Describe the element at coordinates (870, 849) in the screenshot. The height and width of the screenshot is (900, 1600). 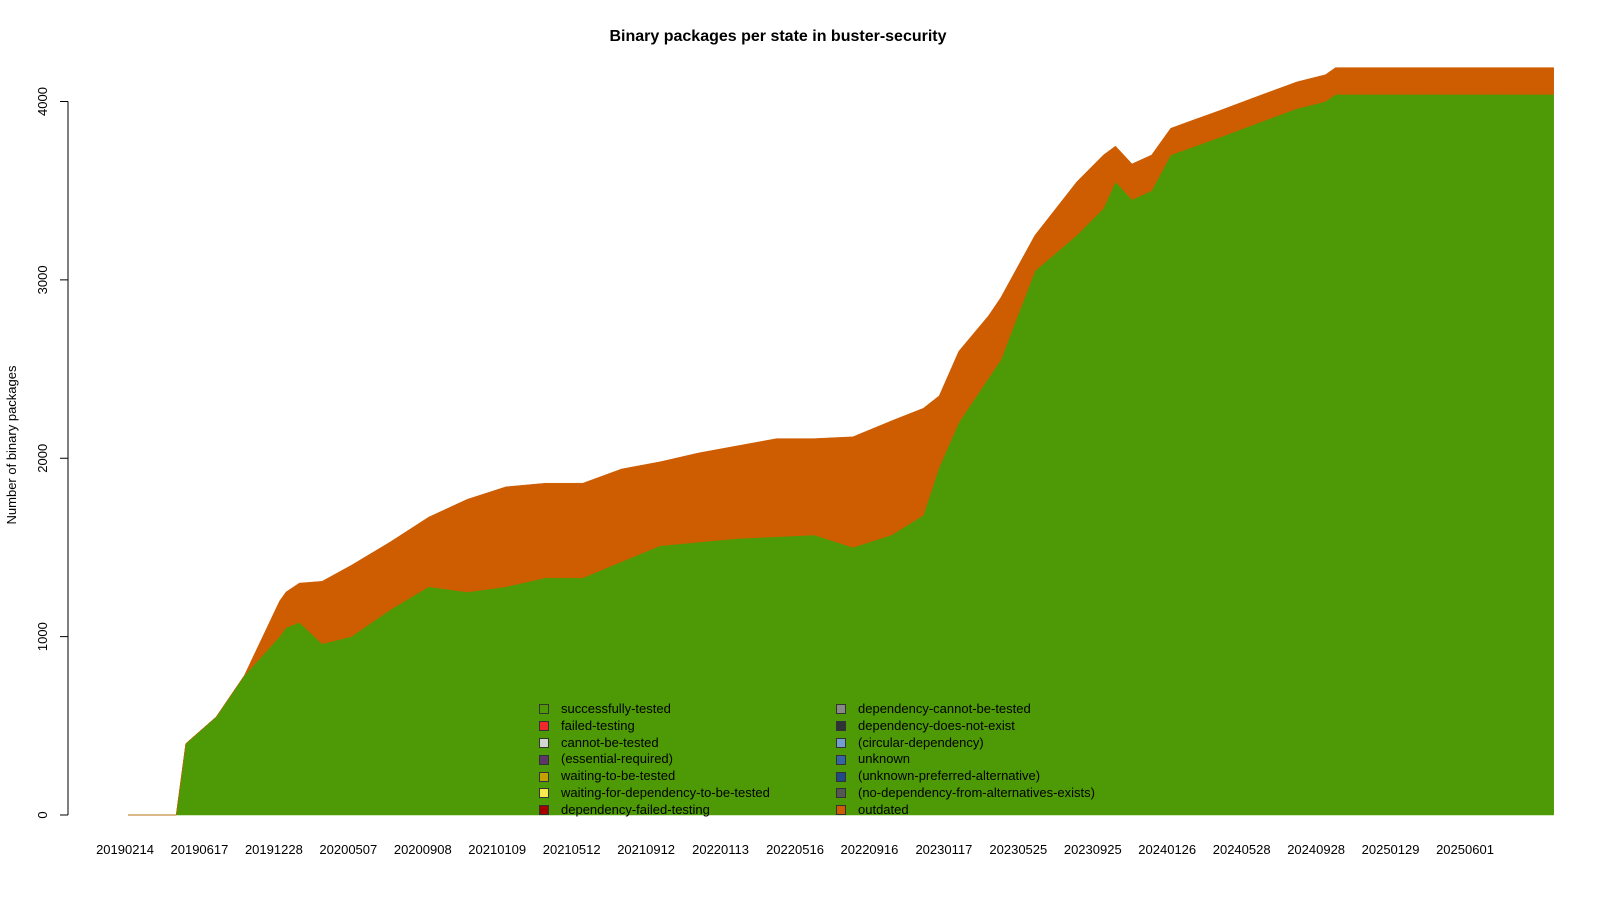
I see `x-tick-label: 20220916` at that location.